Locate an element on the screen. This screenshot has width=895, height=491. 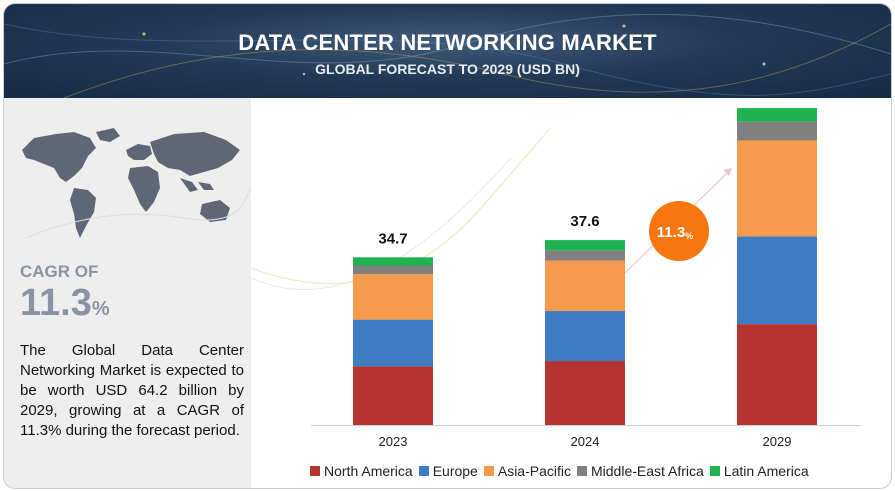
total-label-2024: 37.6 is located at coordinates (584, 221).